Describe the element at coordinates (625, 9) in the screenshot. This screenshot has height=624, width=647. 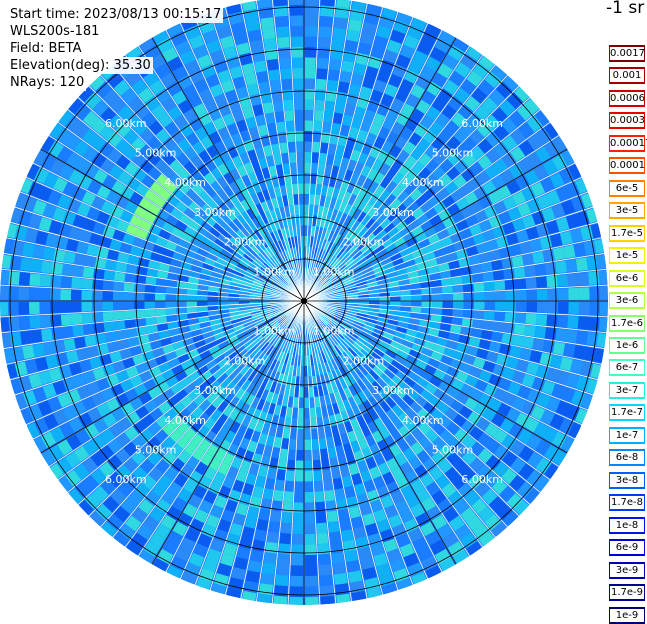
I see `colorbar-unit: -1 sr` at that location.